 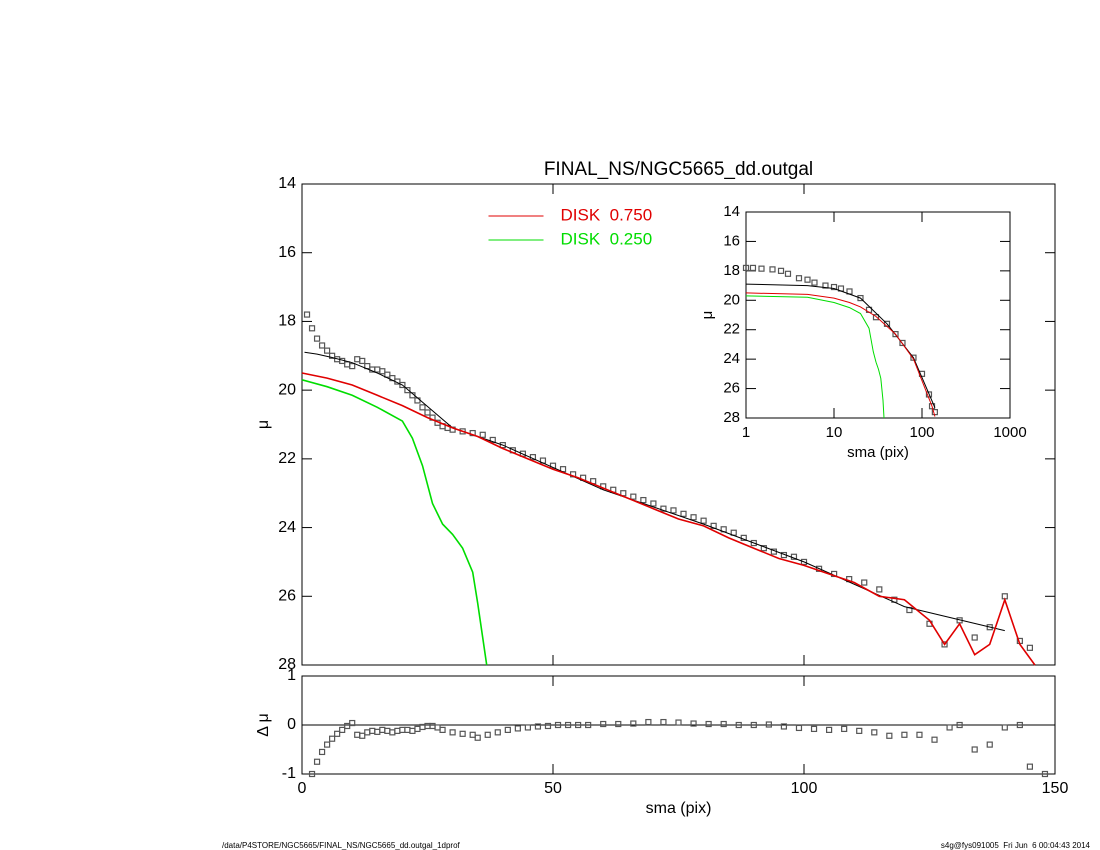 I want to click on y-tick-label: 22, so click(x=287, y=458).